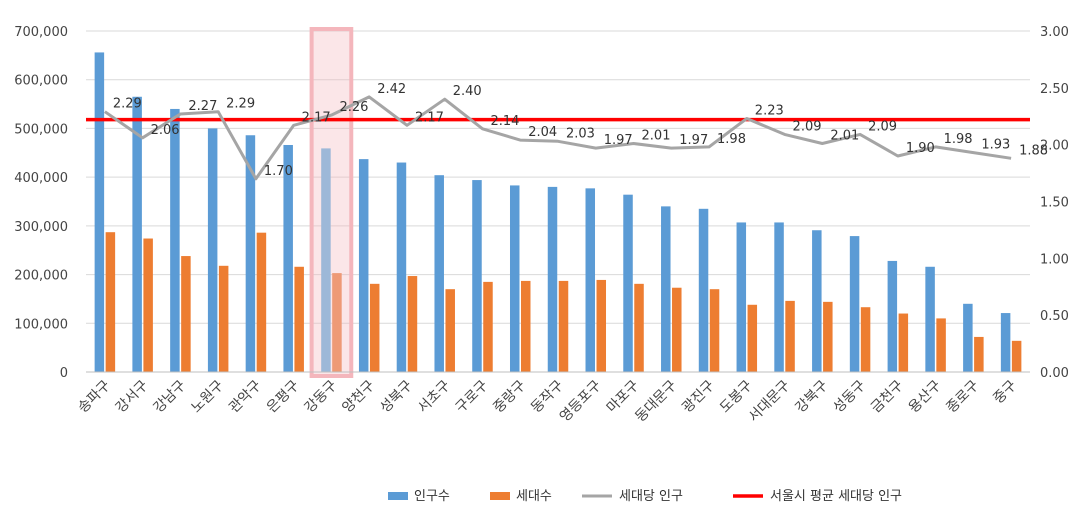  Describe the element at coordinates (1054, 32) in the screenshot. I see `y-right-tick-label: 3.00` at that location.